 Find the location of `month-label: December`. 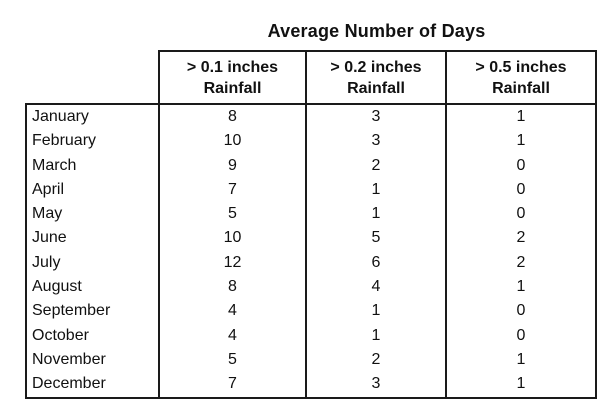

month-label: December is located at coordinates (92, 385).